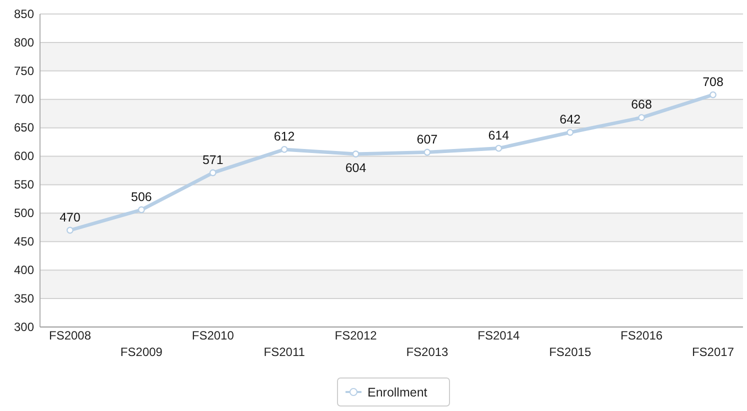  I want to click on y-tick-label: 550, so click(24, 185).